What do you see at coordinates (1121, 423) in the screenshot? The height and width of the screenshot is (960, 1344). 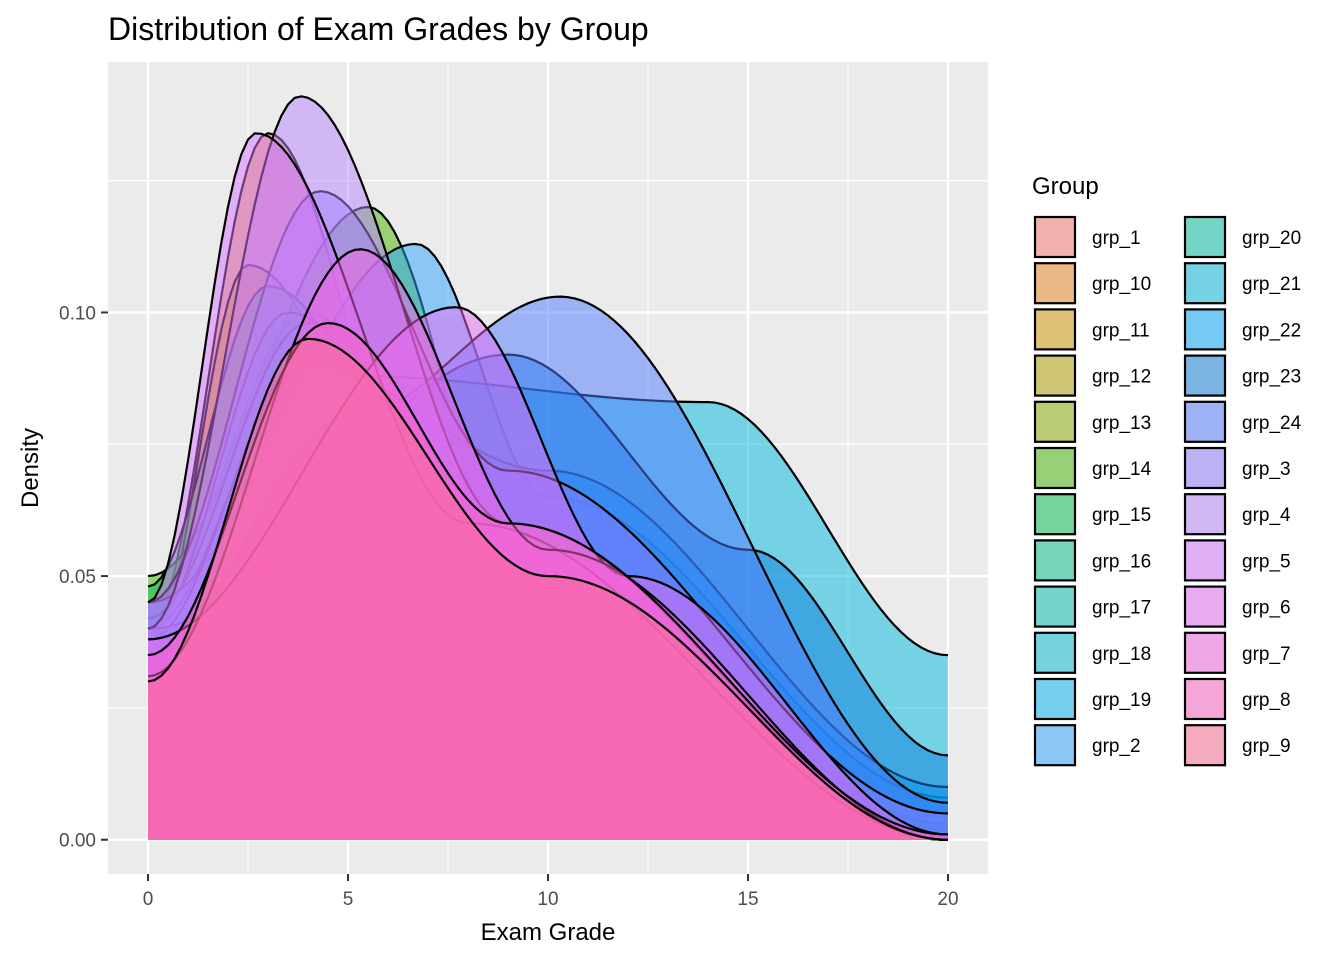 I see `legend-label-grp_13: grp_13` at bounding box center [1121, 423].